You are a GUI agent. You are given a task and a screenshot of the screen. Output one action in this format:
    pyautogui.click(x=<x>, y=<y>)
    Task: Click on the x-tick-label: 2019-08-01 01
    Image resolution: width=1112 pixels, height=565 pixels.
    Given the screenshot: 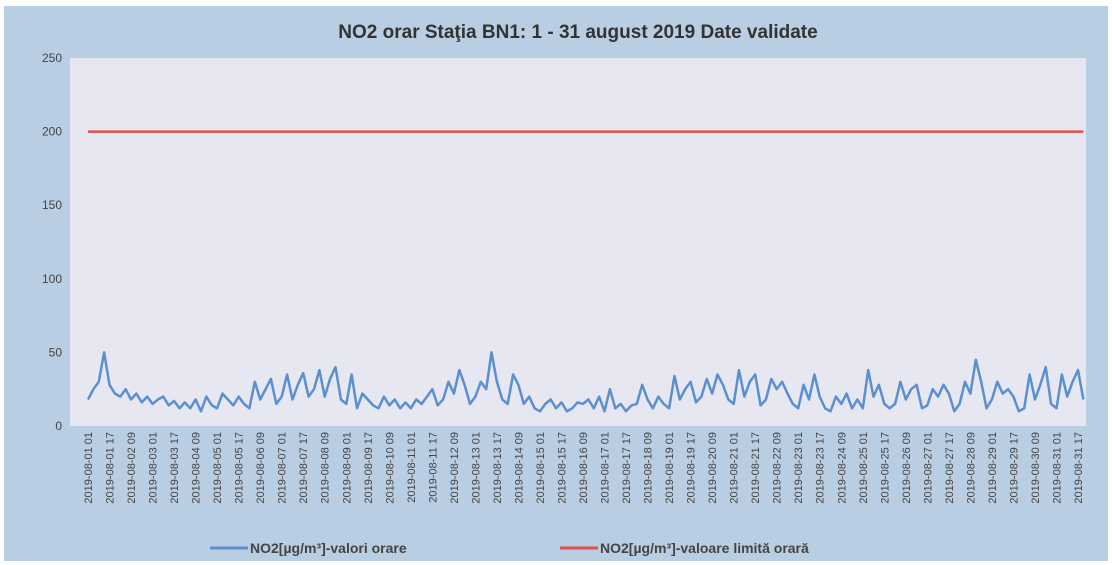 What is the action you would take?
    pyautogui.click(x=89, y=468)
    